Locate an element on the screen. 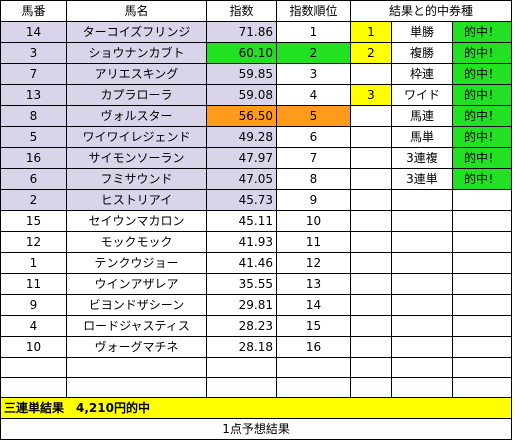  horse-name-cell: ロードジャスティス is located at coordinates (136, 326).